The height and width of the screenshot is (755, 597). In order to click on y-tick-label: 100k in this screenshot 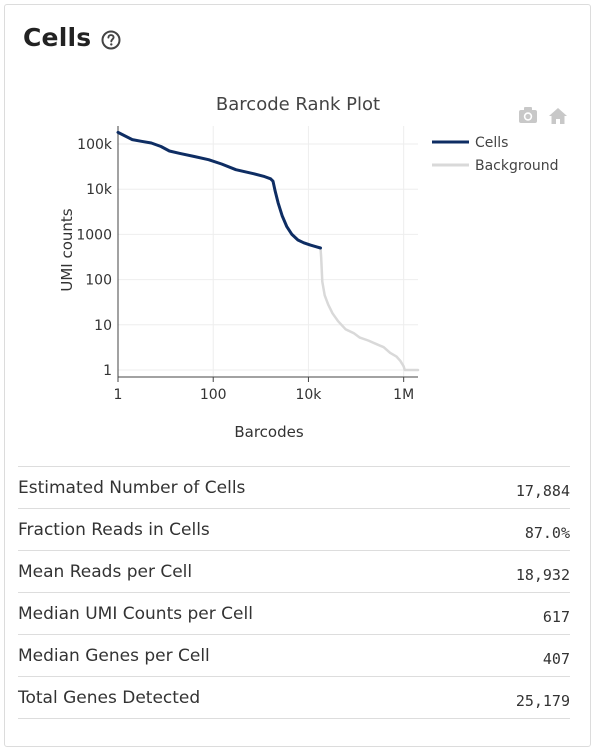, I will do `click(95, 145)`.